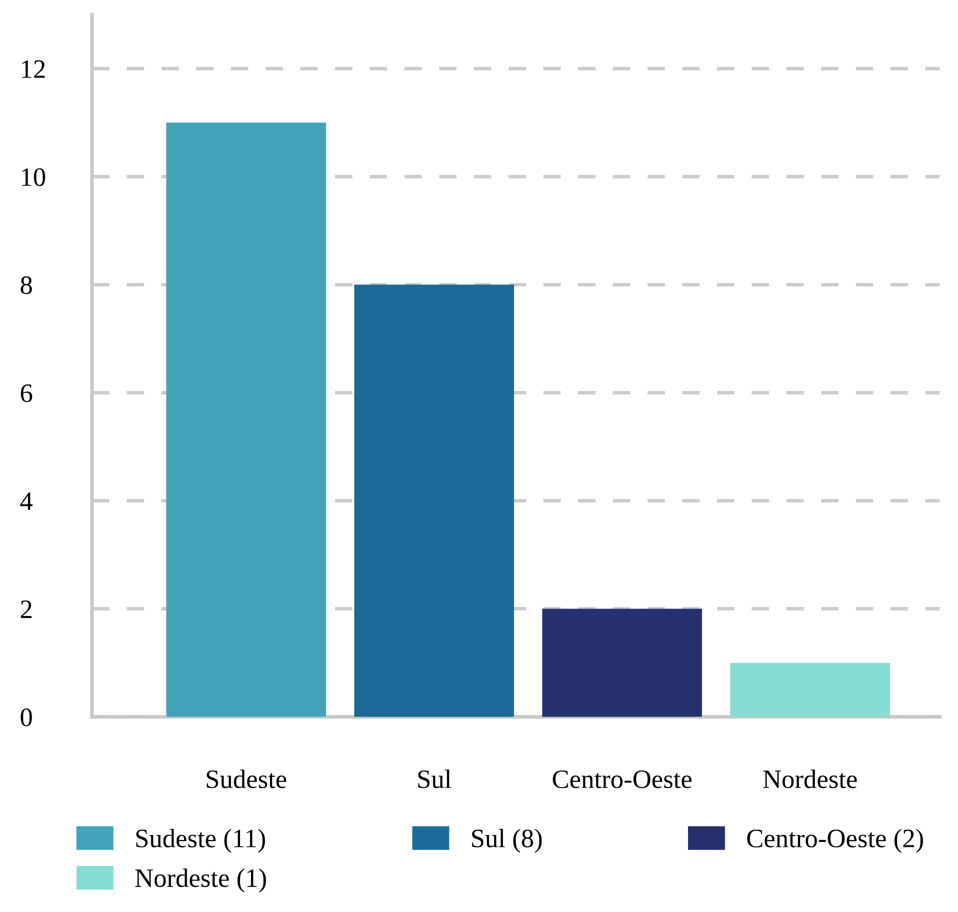 The image size is (958, 912). Describe the element at coordinates (507, 840) in the screenshot. I see `legend-label: Sul (8)` at that location.